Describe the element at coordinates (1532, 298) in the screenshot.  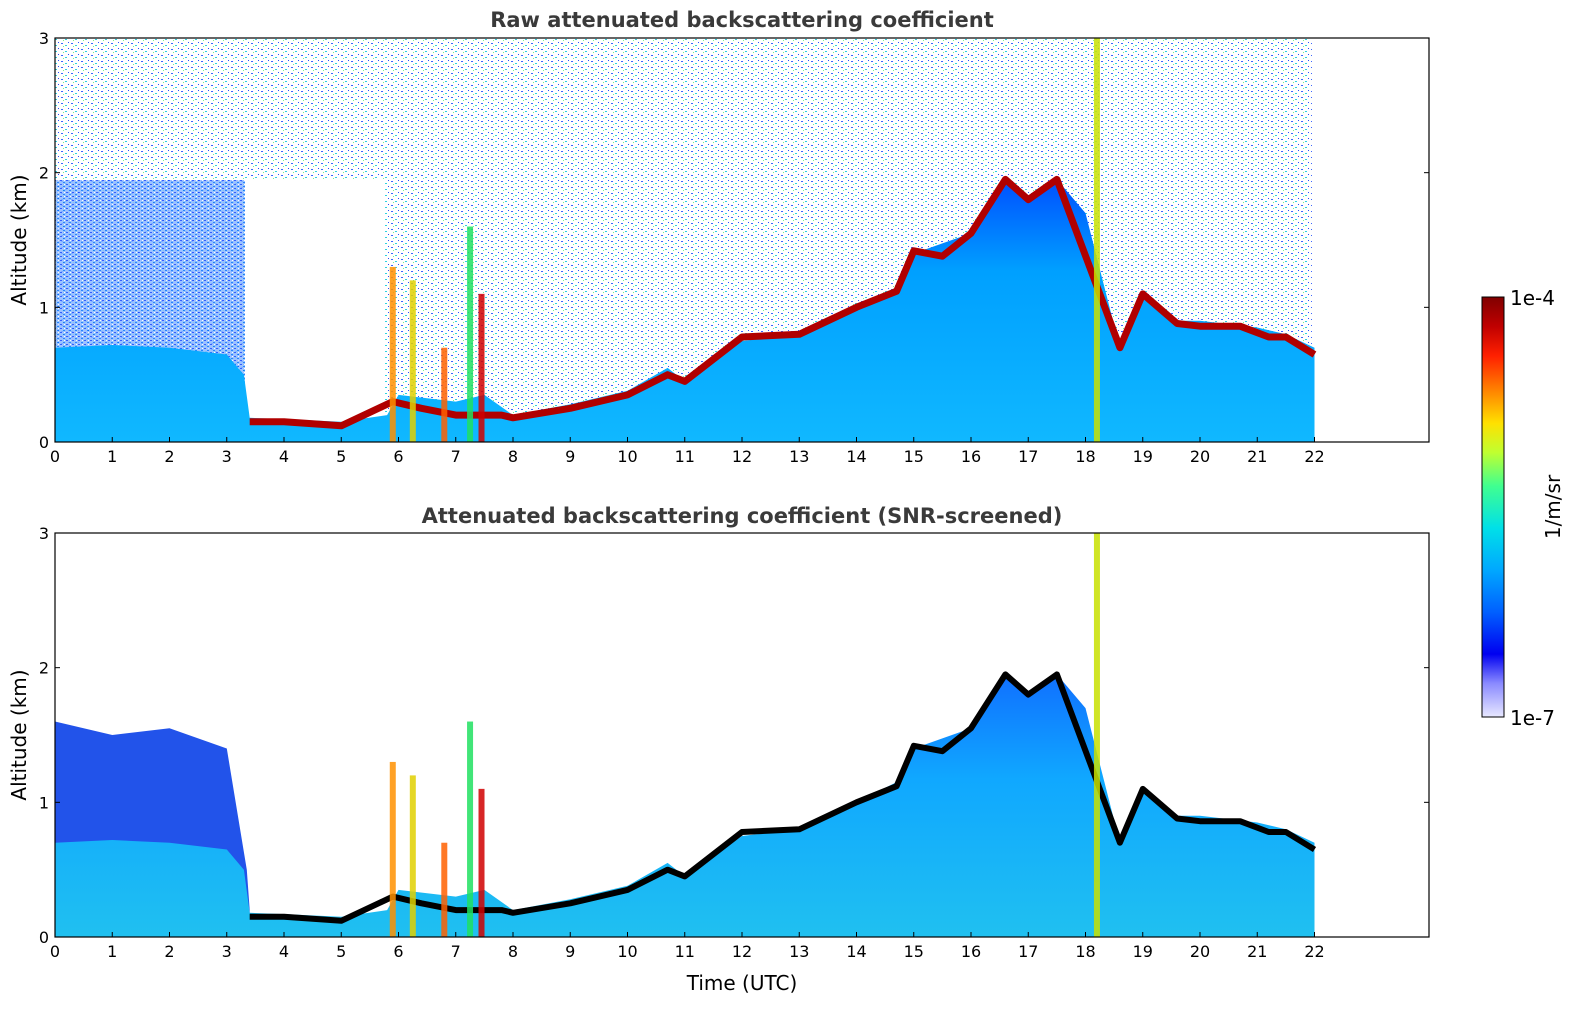
I see `colorbar-max-label: 1e-4` at that location.